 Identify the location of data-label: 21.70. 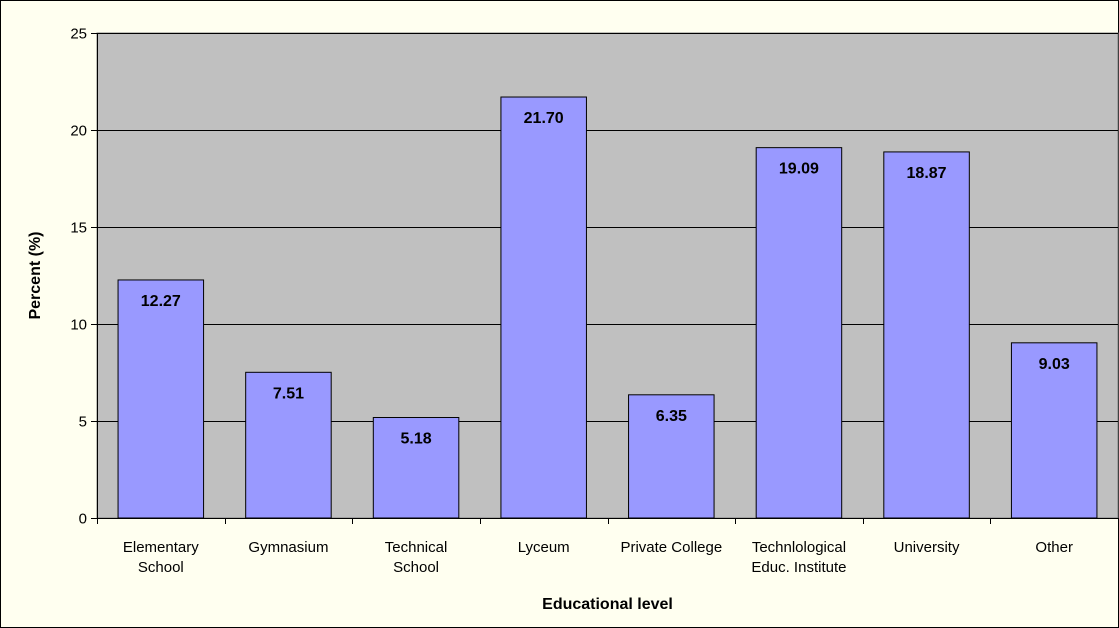
(544, 118).